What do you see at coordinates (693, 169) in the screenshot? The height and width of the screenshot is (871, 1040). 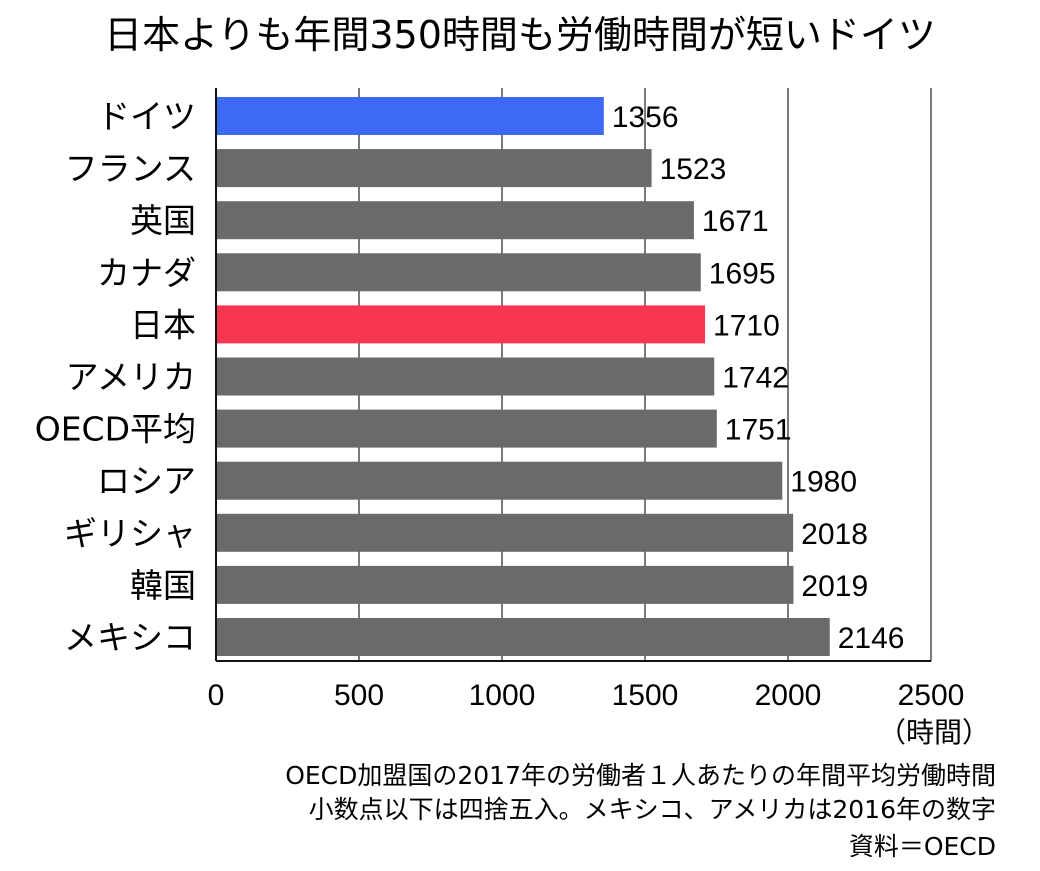 I see `value-label-1: 1523` at bounding box center [693, 169].